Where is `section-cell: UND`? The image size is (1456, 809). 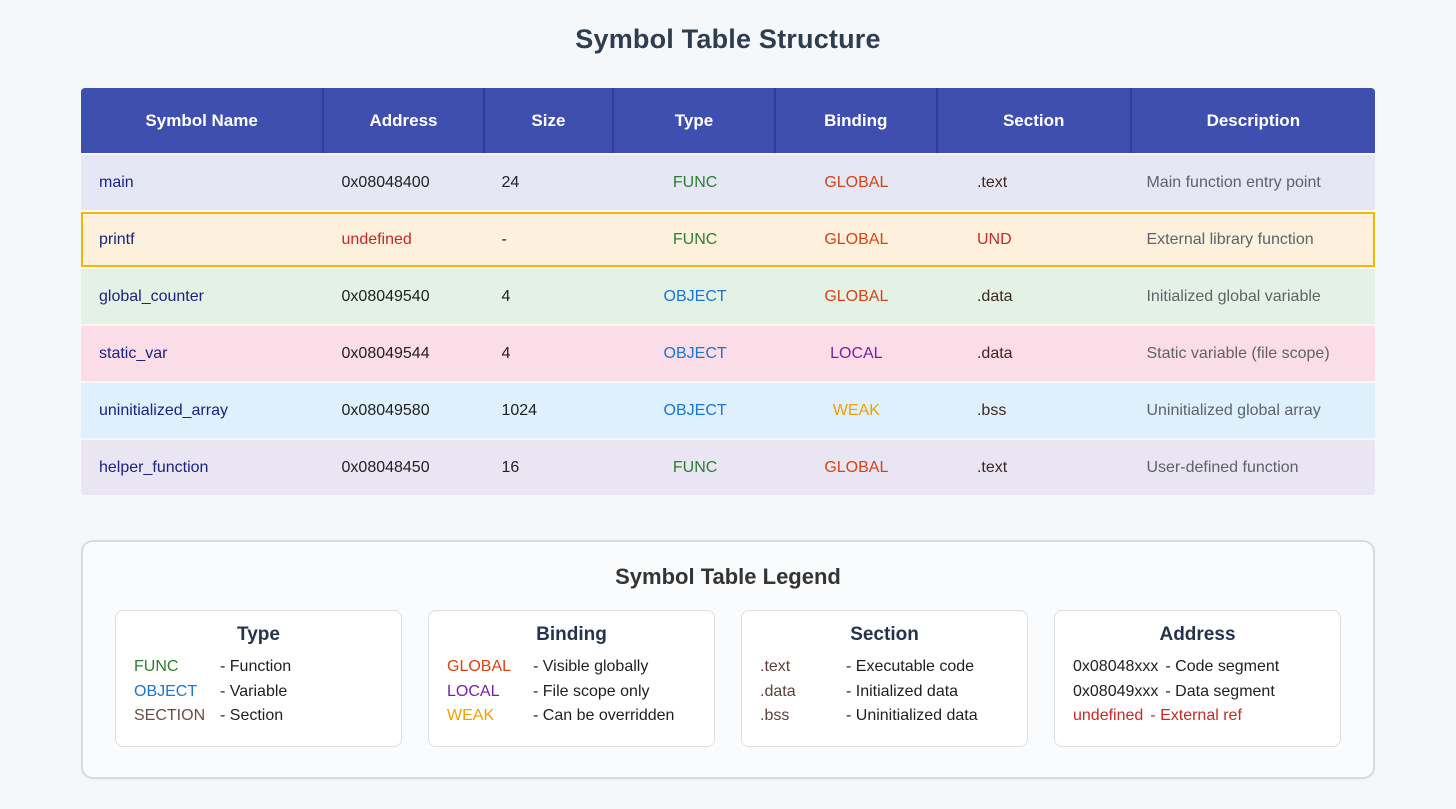
section-cell: UND is located at coordinates (994, 239).